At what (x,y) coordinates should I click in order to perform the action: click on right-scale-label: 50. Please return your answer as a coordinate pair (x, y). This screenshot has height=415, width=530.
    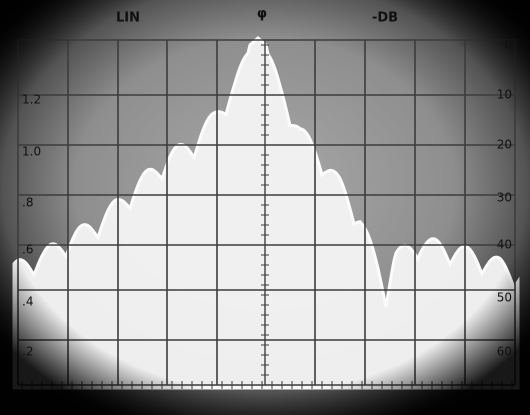
    Looking at the image, I should click on (504, 298).